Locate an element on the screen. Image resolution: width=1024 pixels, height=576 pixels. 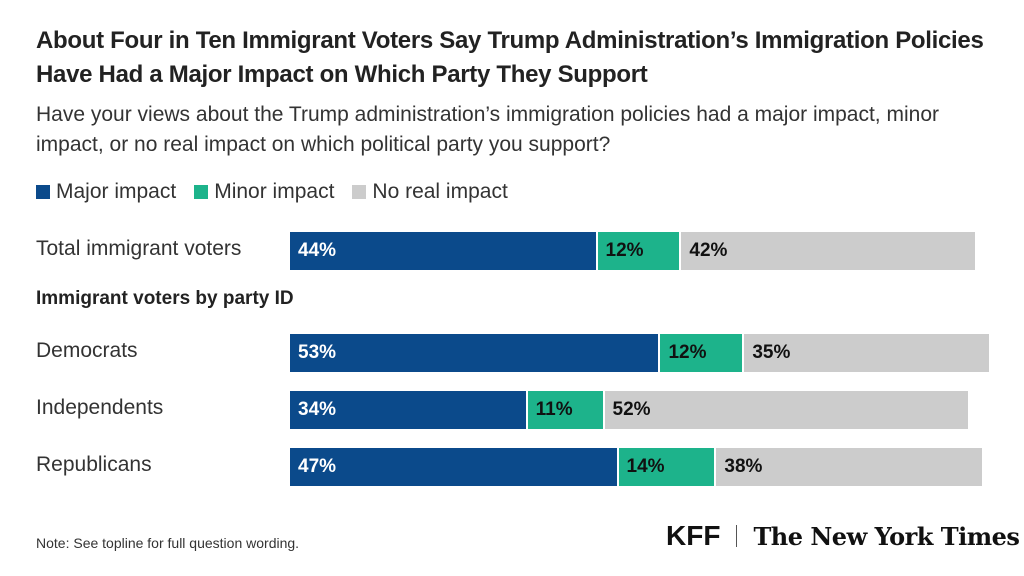
legend-label: No real impact is located at coordinates (440, 191).